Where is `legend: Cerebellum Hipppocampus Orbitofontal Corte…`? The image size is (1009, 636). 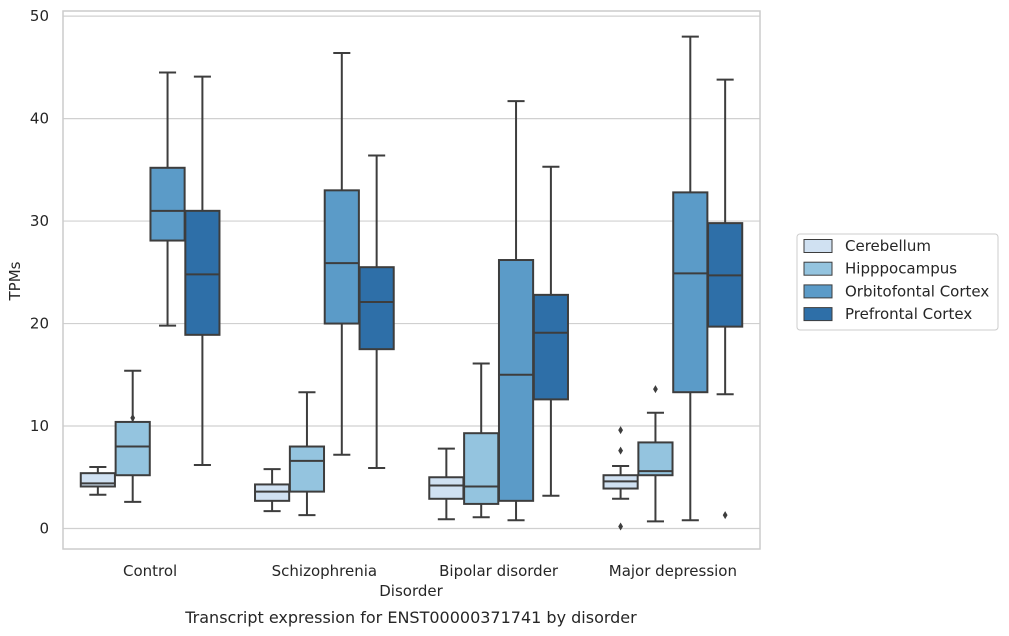
legend: Cerebellum Hipppocampus Orbitofontal Corte… is located at coordinates (897, 282).